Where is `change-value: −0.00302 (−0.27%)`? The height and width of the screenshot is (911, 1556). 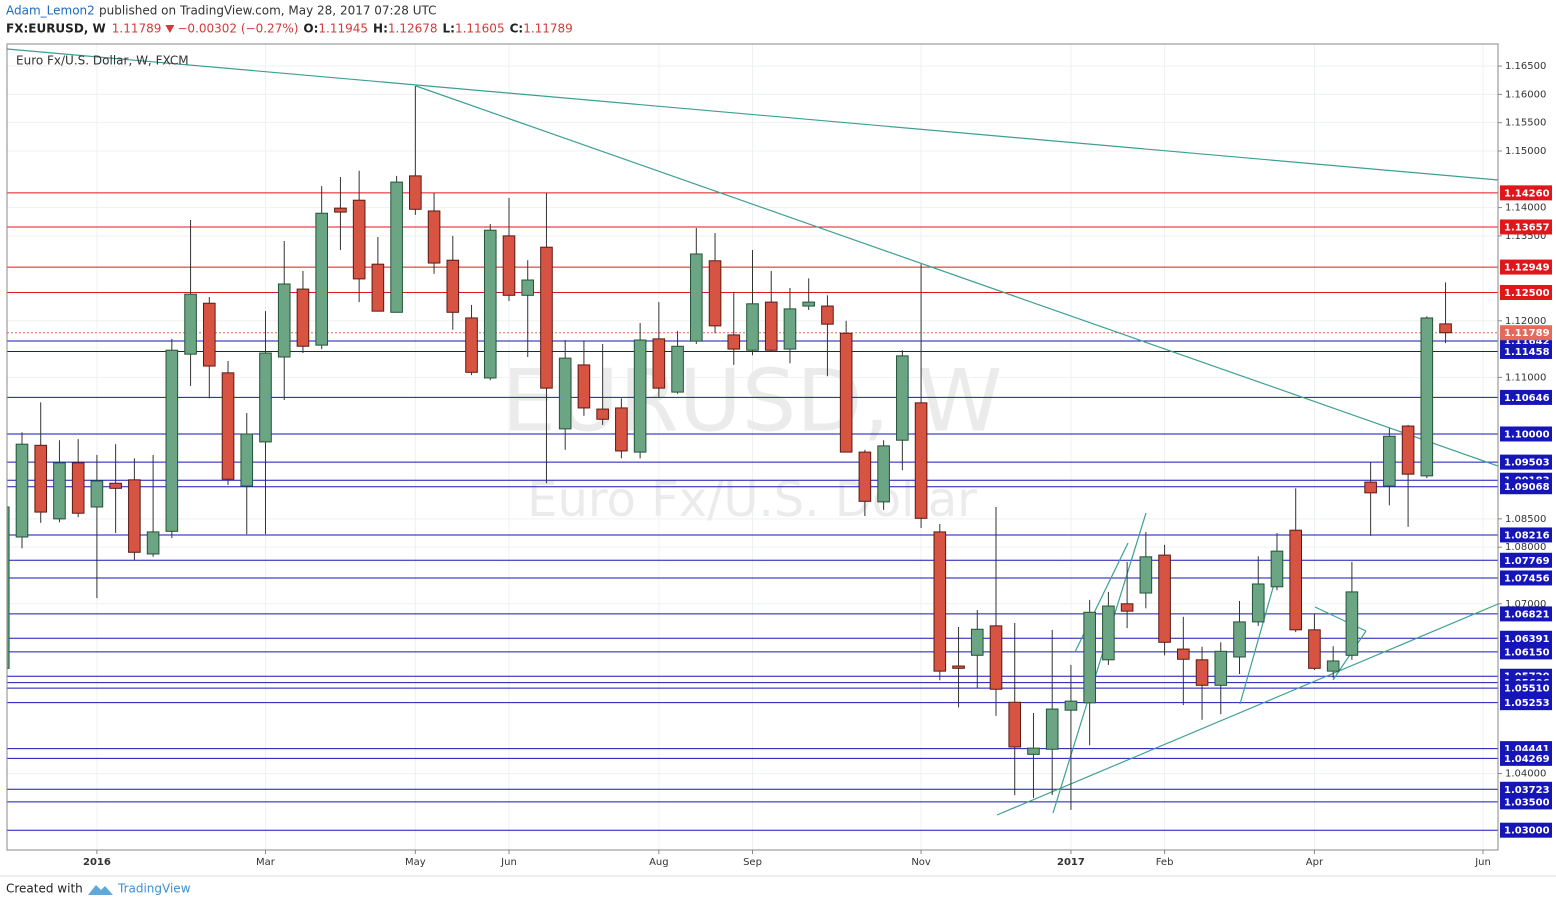
change-value: −0.00302 (−0.27%) is located at coordinates (237, 29).